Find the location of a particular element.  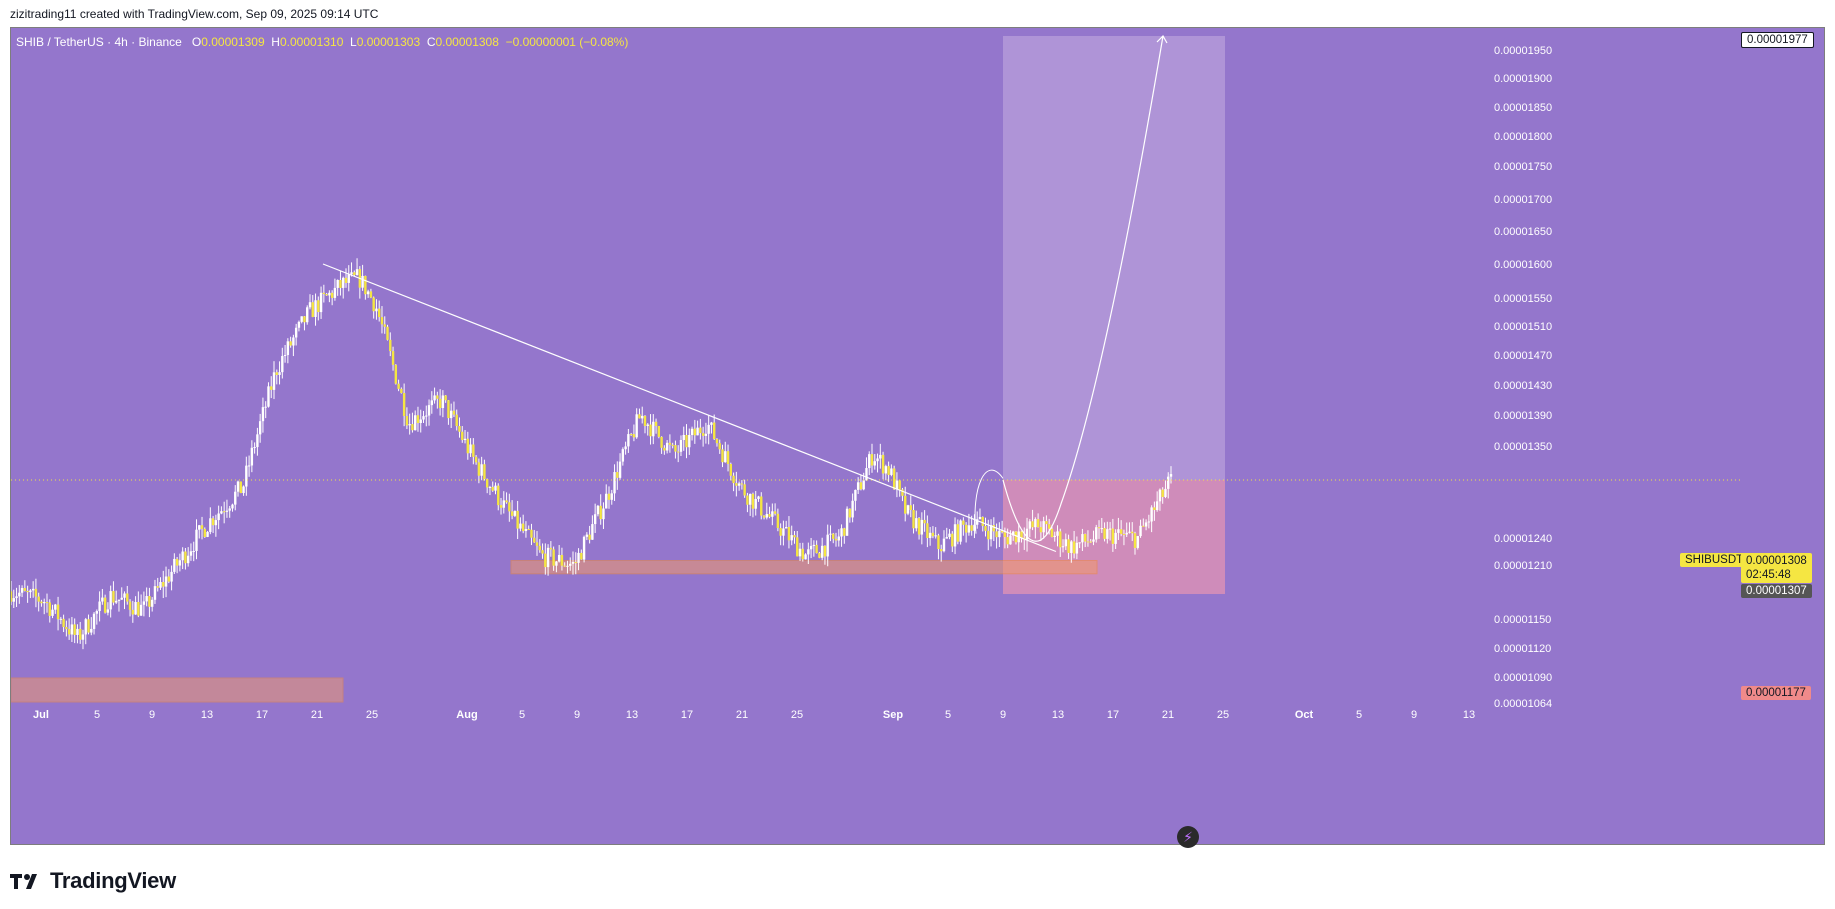

lightning-icon: ⚡ is located at coordinates (1188, 837).